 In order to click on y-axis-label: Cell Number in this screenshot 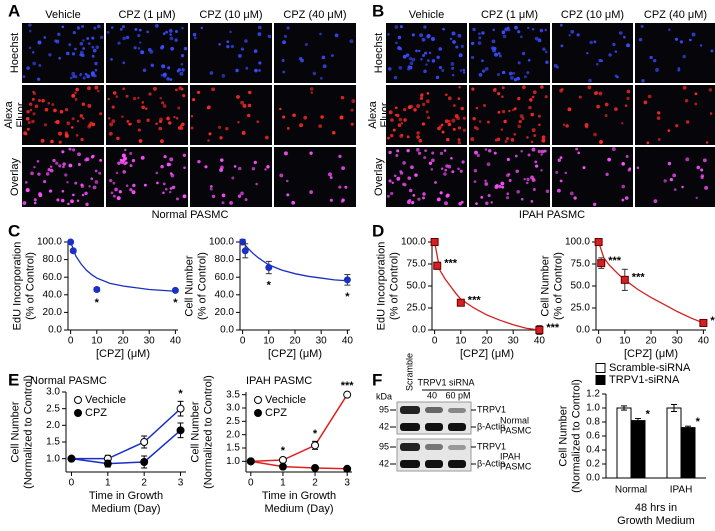, I will do `click(15, 431)`.